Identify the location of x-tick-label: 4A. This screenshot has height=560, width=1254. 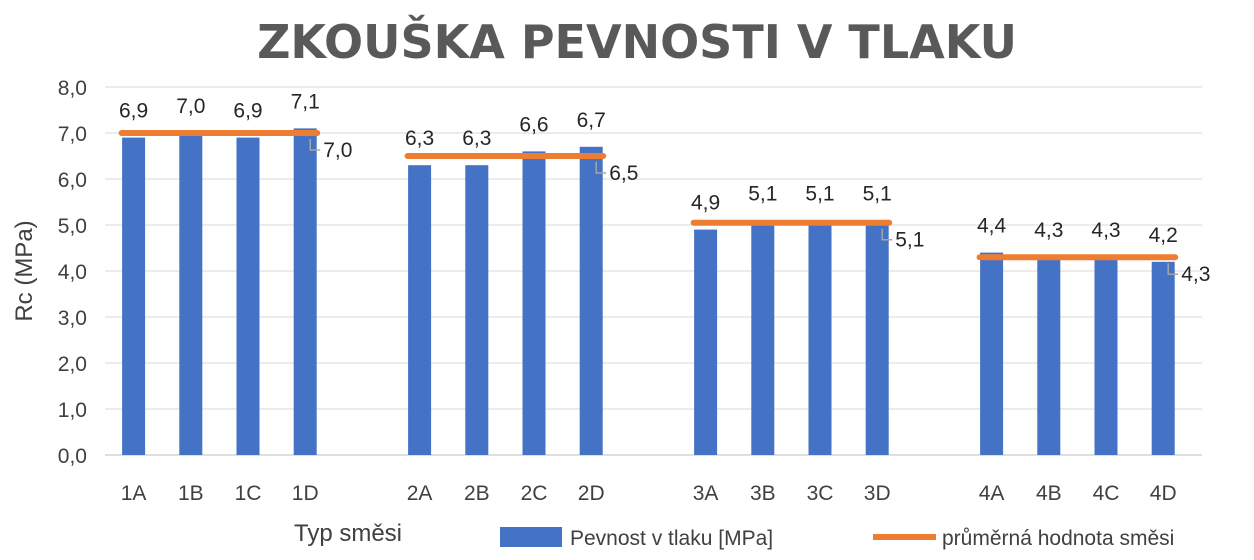
(992, 493).